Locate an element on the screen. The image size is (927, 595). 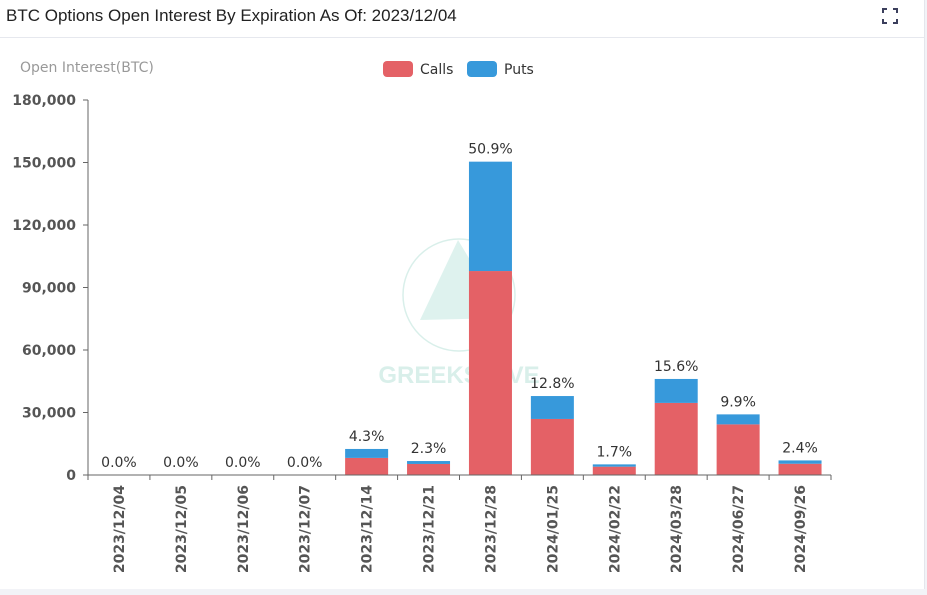
watermark-text: GREEKS.LIVE is located at coordinates (458, 375).